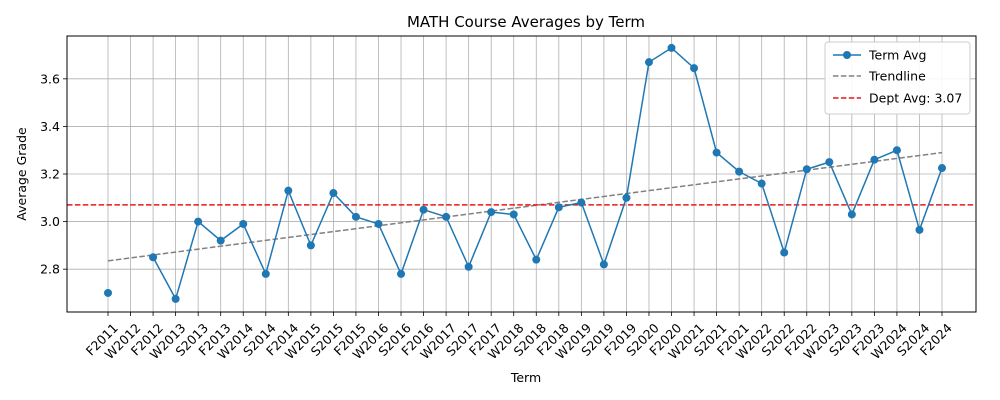 This screenshot has width=1000, height=400. I want to click on y-axis: 2.8 3.0 3.2 3.4 3.6, so click(53, 174).